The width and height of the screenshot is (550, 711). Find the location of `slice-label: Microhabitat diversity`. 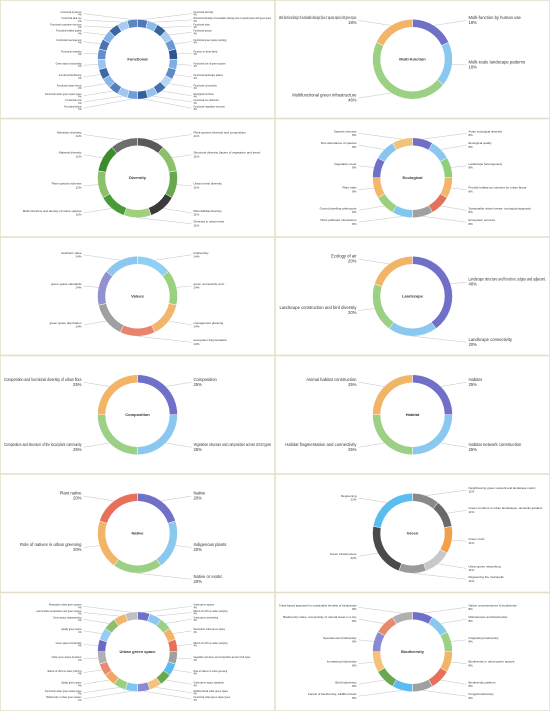

slice-label: Microhabitat diversity is located at coordinates (208, 211).